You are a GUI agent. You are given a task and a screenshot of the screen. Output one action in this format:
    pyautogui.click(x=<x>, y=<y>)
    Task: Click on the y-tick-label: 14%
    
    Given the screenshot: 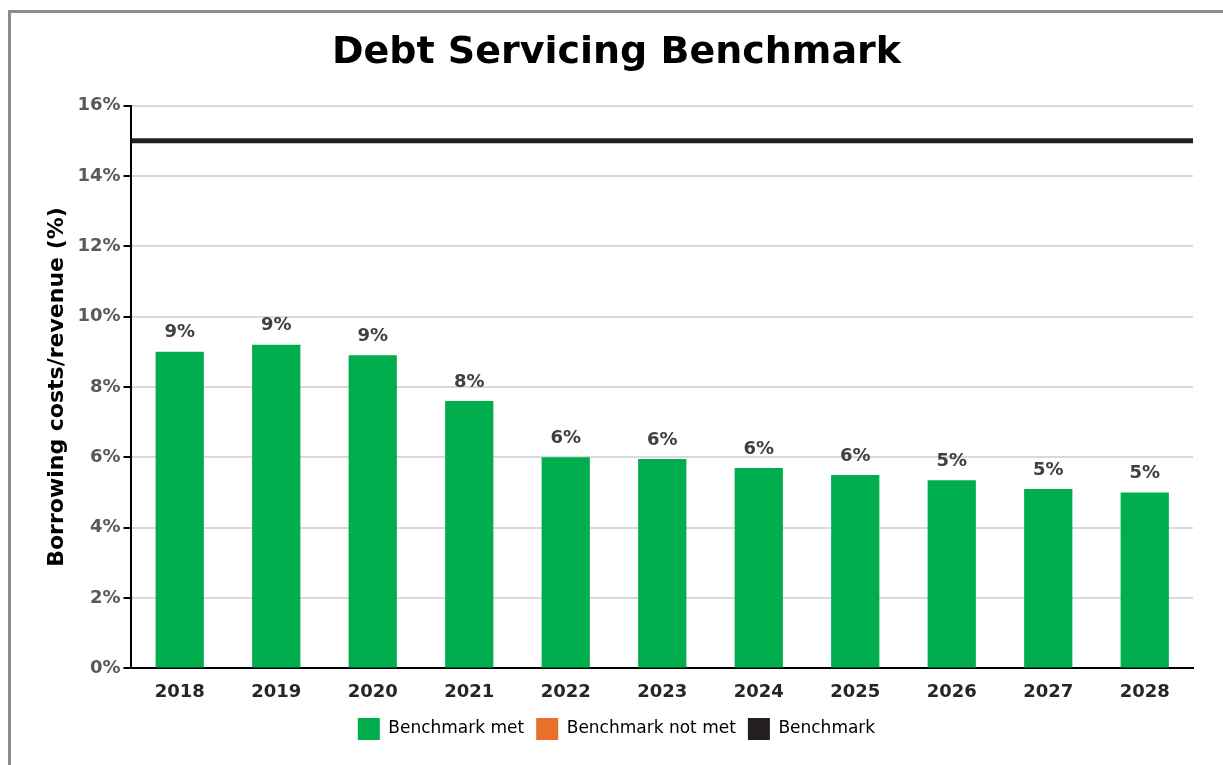 What is the action you would take?
    pyautogui.click(x=99, y=174)
    